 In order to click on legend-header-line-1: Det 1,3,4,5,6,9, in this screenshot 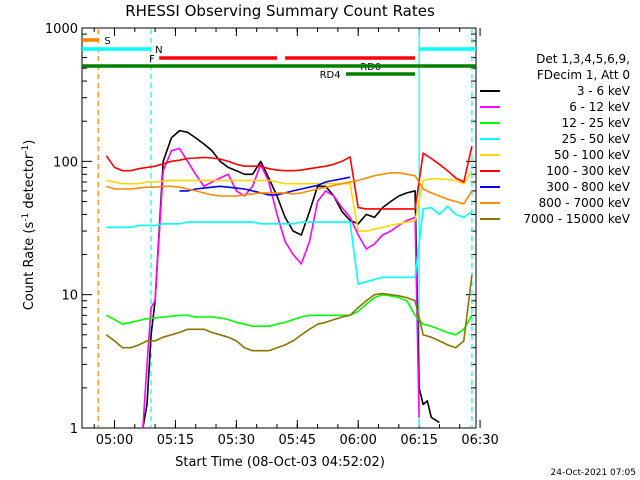, I will do `click(583, 59)`.